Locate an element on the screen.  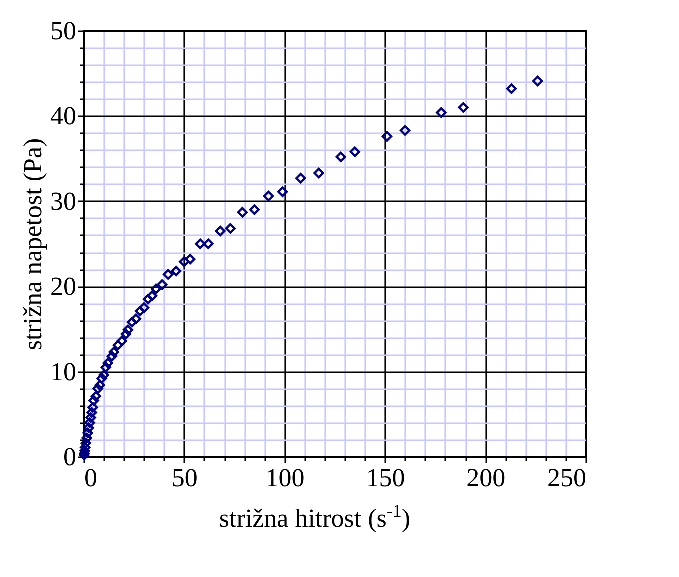
x-tick-label: 200 is located at coordinates (486, 478).